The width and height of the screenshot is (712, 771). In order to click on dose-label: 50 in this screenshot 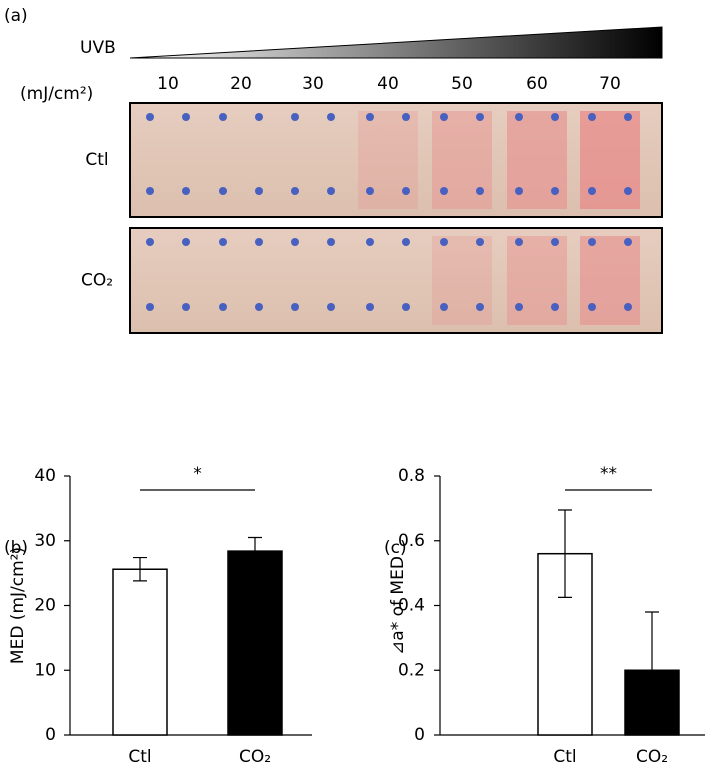, I will do `click(462, 84)`.